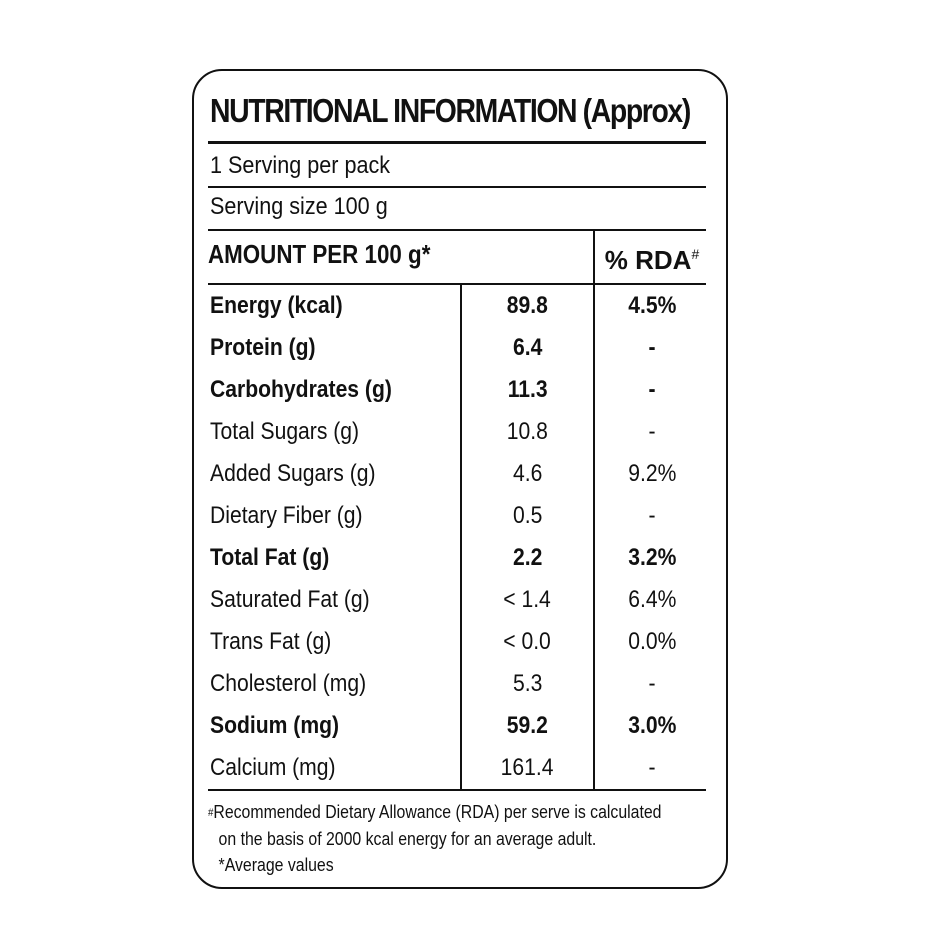 The width and height of the screenshot is (940, 940). I want to click on nutrient-amount-cell: < 0.0, so click(527, 642).